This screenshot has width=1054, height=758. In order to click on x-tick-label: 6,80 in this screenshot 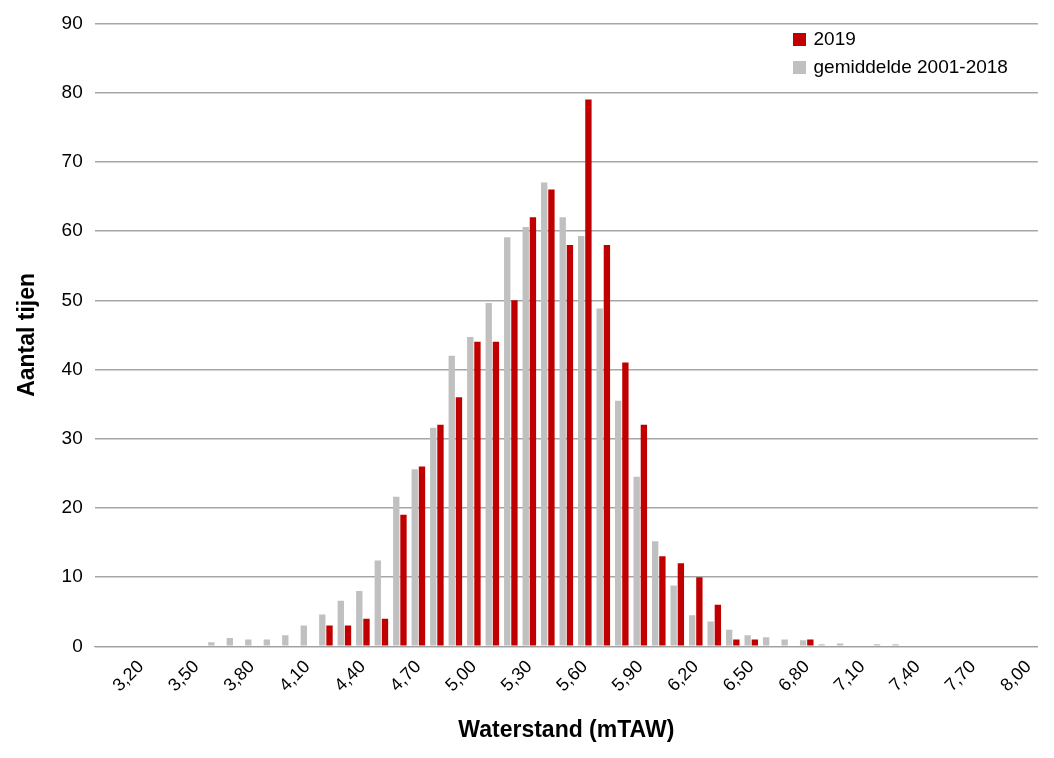, I will do `click(794, 676)`.